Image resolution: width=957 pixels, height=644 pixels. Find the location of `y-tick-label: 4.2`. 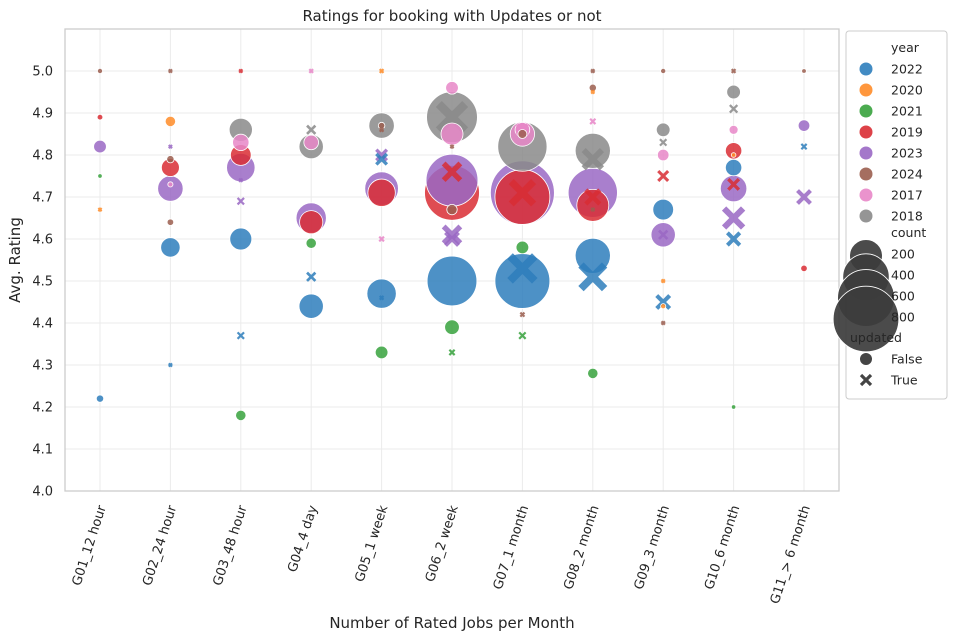

y-tick-label: 4.2 is located at coordinates (42, 408).